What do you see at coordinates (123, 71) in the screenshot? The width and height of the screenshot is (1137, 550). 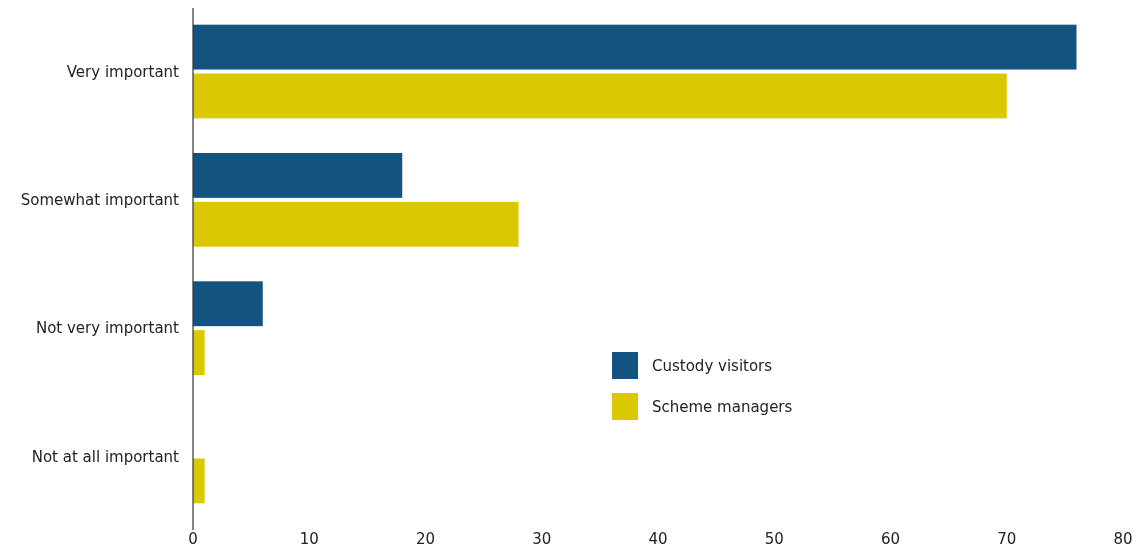 I see `y-tick-label: Very important` at bounding box center [123, 71].